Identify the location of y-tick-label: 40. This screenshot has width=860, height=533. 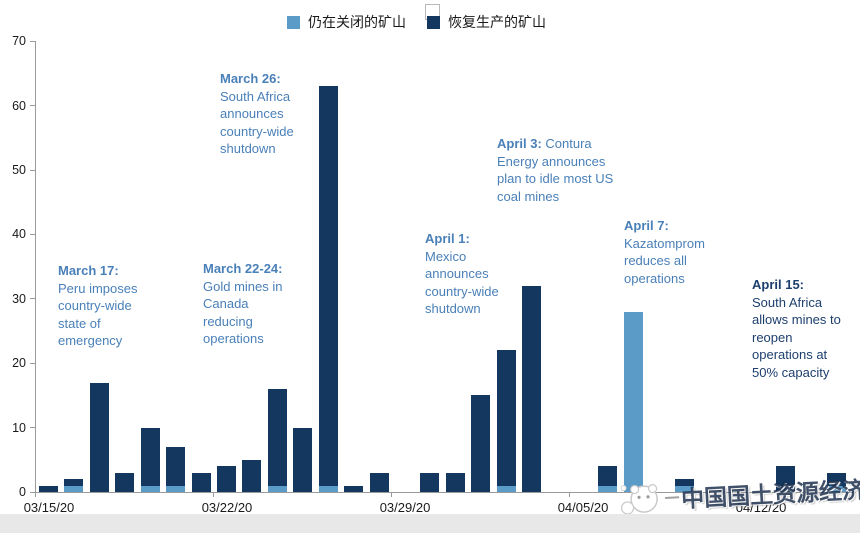
(19, 234).